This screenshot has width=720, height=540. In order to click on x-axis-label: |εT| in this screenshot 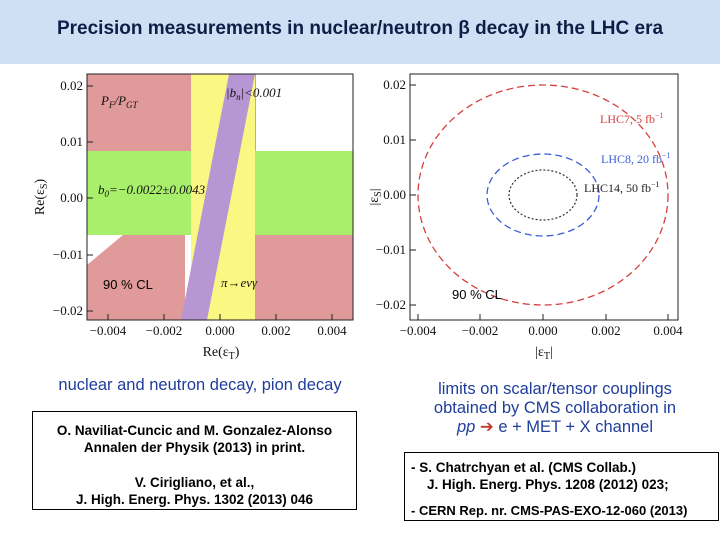, I will do `click(544, 353)`.